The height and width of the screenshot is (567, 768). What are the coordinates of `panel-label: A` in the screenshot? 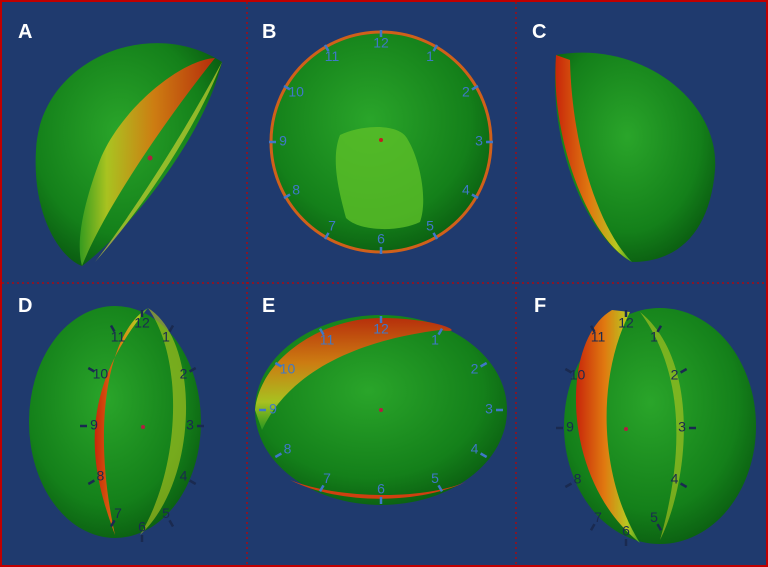 It's located at (25, 32).